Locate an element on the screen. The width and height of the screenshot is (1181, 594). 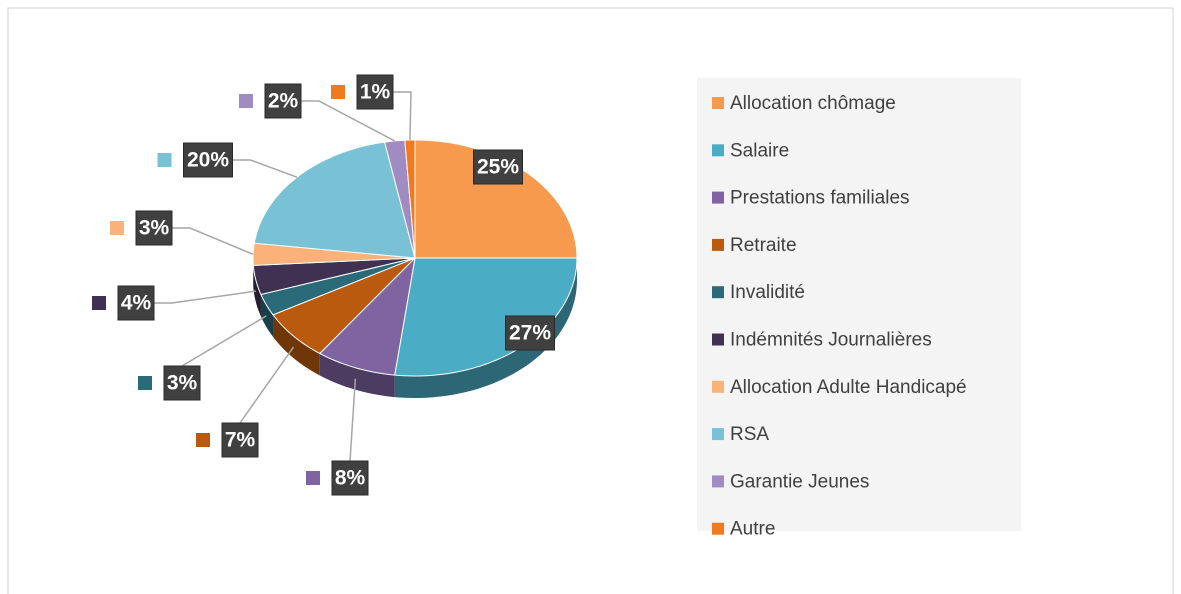
data-label: 1% is located at coordinates (375, 92).